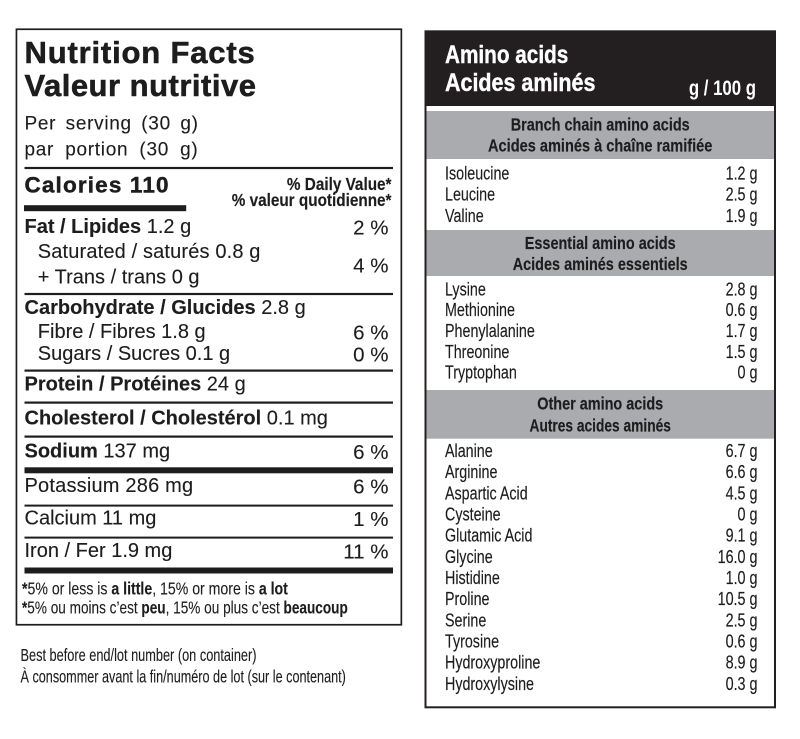 The height and width of the screenshot is (739, 800). What do you see at coordinates (465, 288) in the screenshot?
I see `svg-text: Lysine` at bounding box center [465, 288].